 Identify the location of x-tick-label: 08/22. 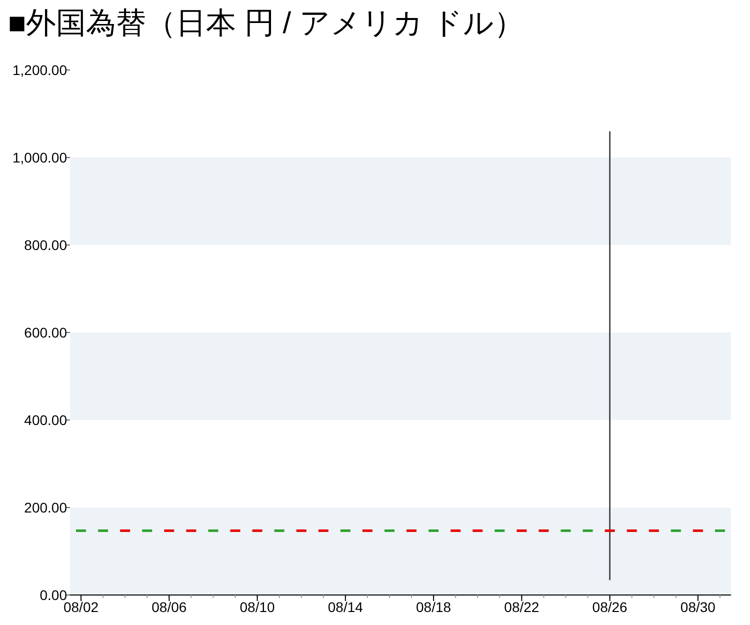
(522, 607).